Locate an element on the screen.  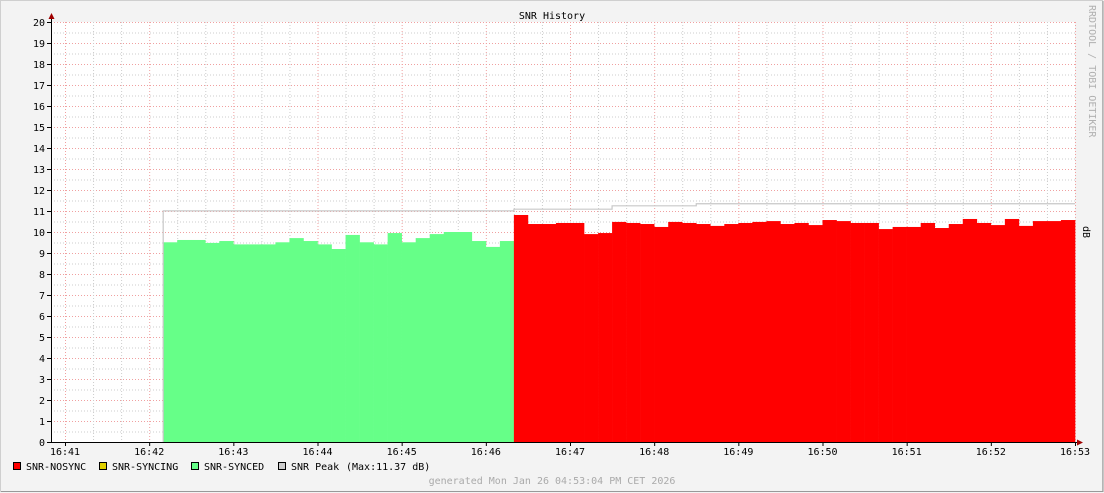
y-tick-label: 19 is located at coordinates (39, 44).